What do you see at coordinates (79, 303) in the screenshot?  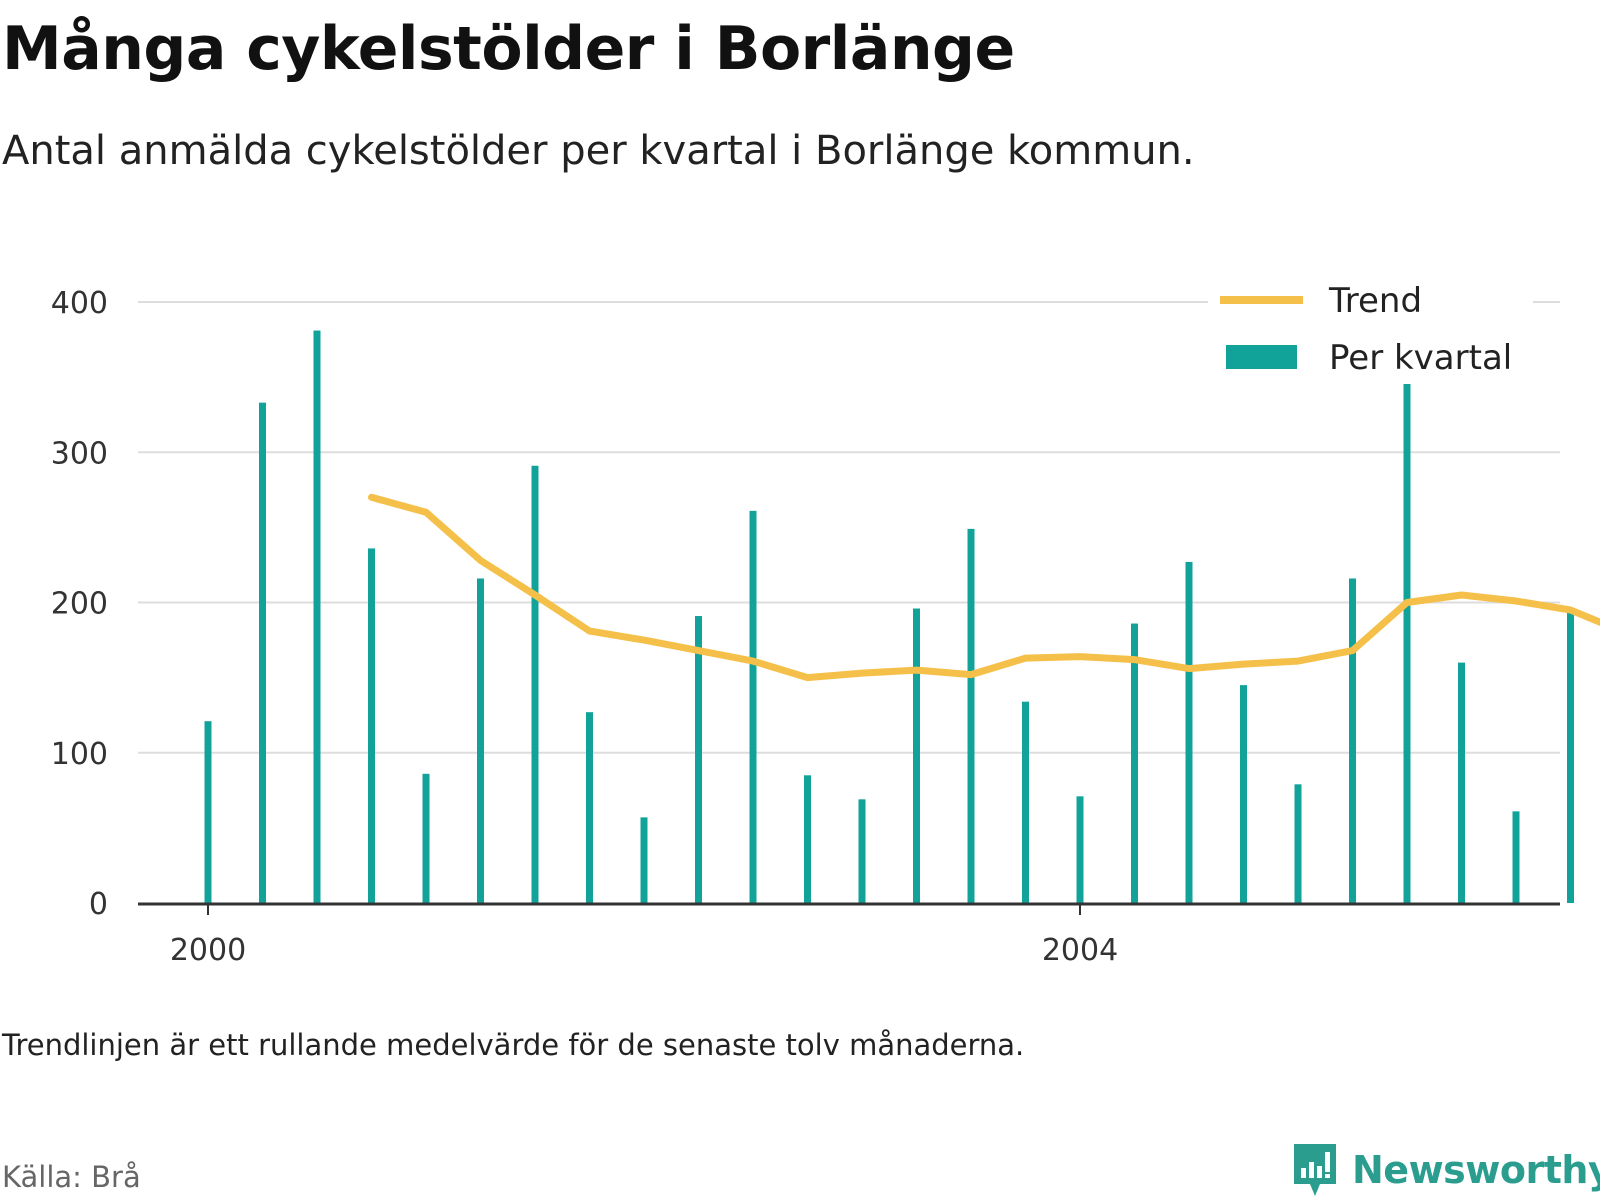 I see `y-tick-label: 400` at bounding box center [79, 303].